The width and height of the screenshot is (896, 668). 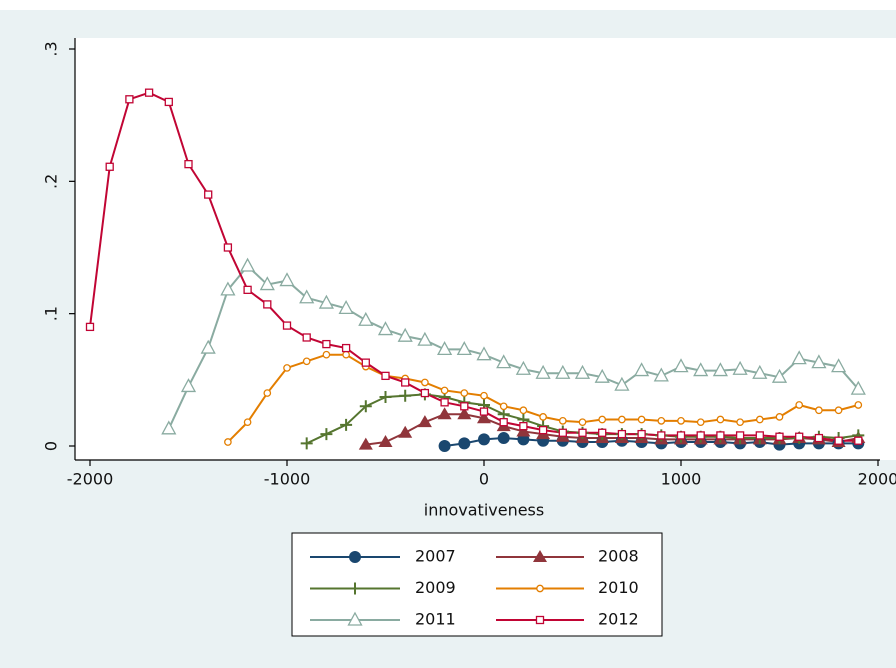 I want to click on series-line, so click(x=651, y=442).